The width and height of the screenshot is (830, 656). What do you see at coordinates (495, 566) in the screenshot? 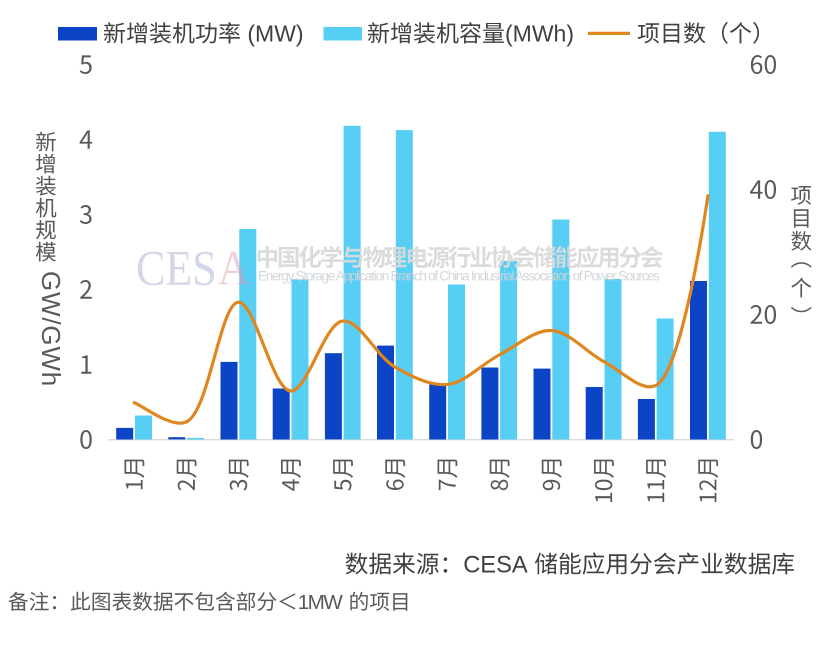
I see `svg-text: CESA` at bounding box center [495, 566].